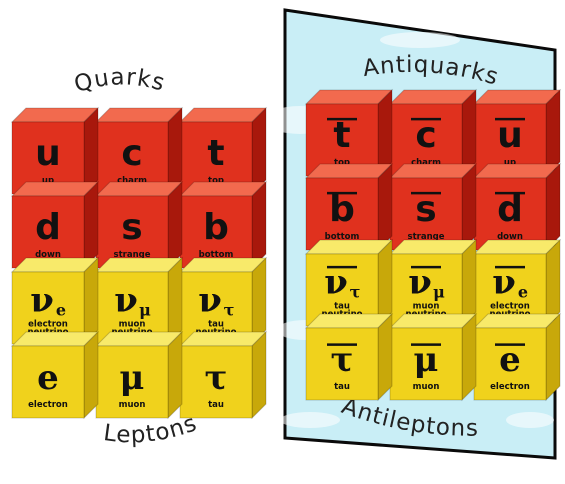 The height and width of the screenshot is (484, 565). Describe the element at coordinates (510, 135) in the screenshot. I see `antiquark-symbol: u` at that location.